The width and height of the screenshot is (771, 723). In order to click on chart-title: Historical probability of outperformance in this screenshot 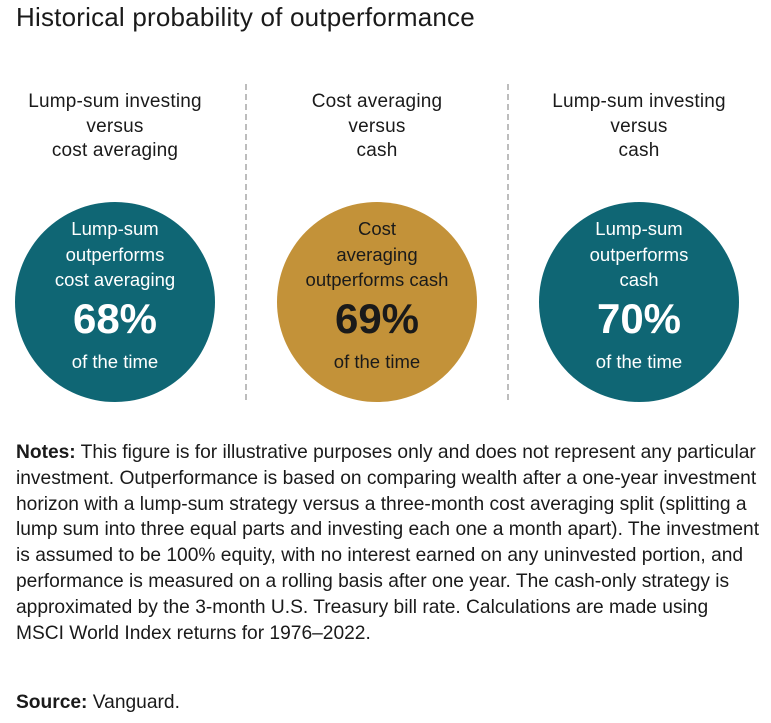, I will do `click(245, 17)`.